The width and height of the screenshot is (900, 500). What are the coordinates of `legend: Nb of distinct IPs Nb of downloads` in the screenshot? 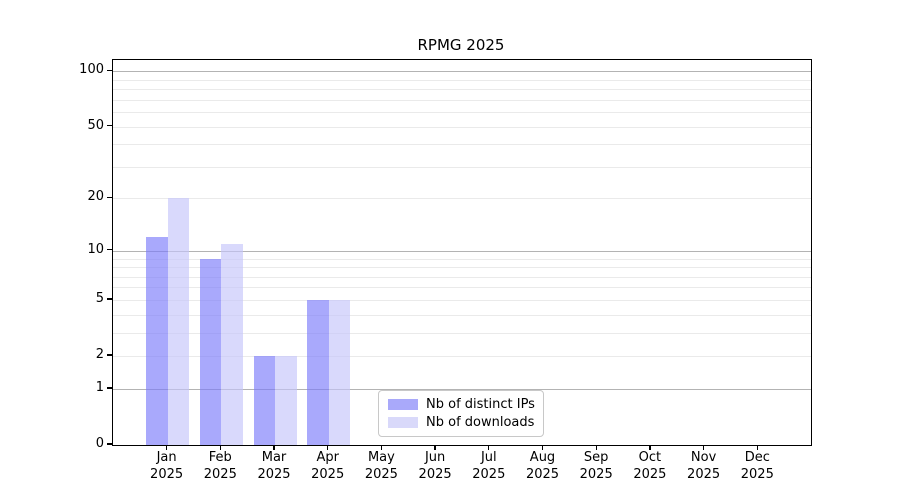 It's located at (461, 413).